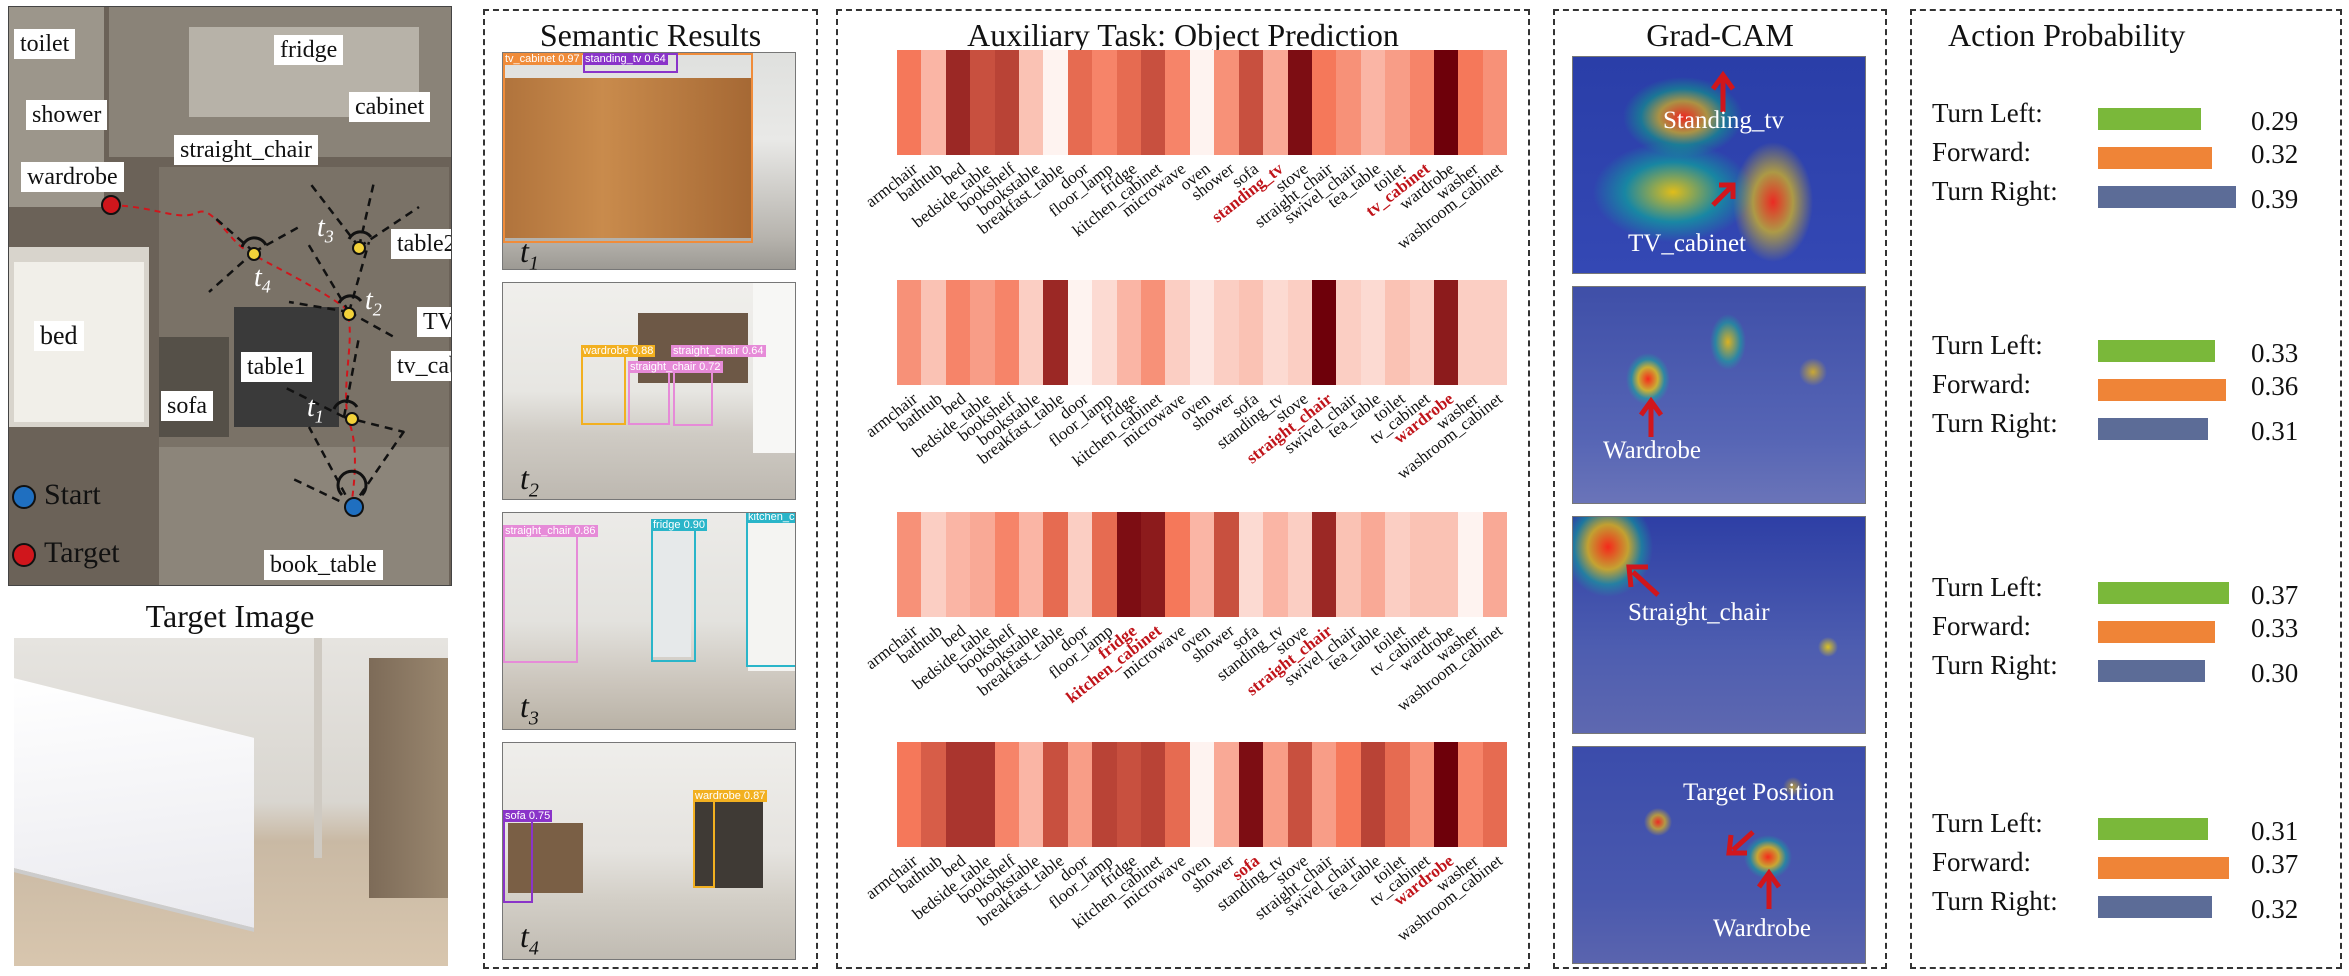 The image size is (2349, 976). I want to click on step-label-t2: t2, so click(373, 302).